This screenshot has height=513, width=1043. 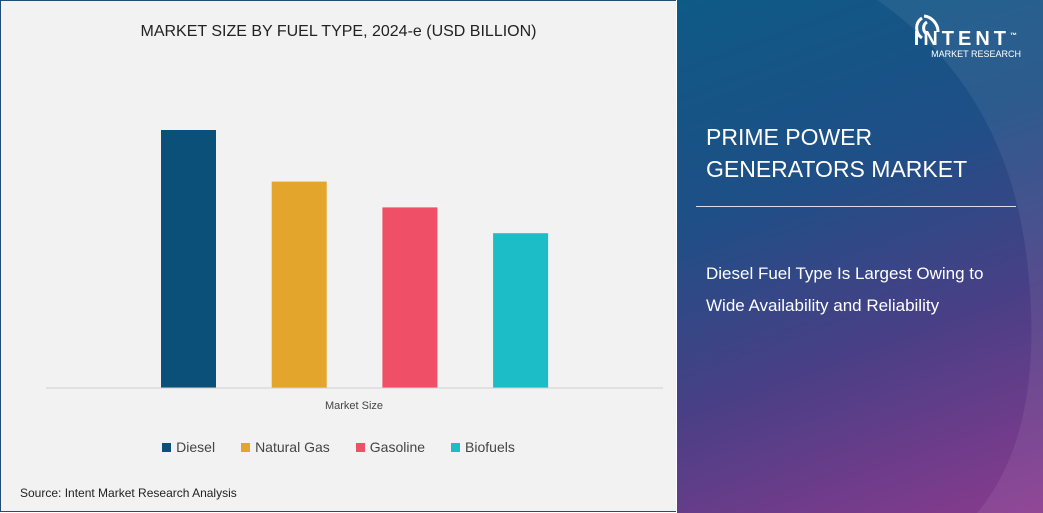 I want to click on legend-label: Natural Gas, so click(x=292, y=447).